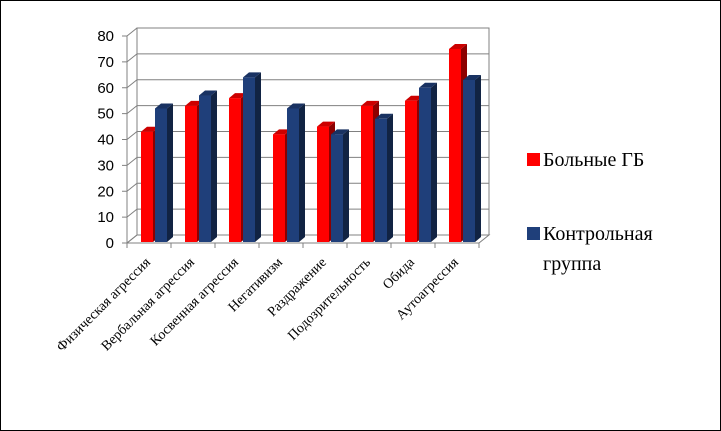  What do you see at coordinates (593, 160) in the screenshot?
I see `legend-label: Больные ГБ` at bounding box center [593, 160].